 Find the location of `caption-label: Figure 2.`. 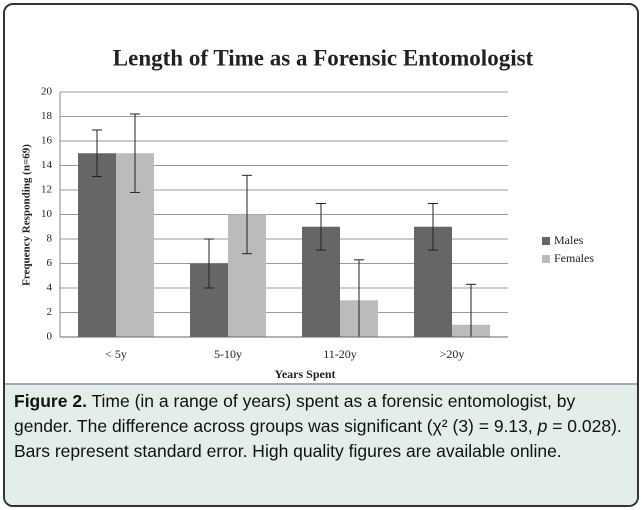

caption-label: Figure 2. is located at coordinates (50, 401).